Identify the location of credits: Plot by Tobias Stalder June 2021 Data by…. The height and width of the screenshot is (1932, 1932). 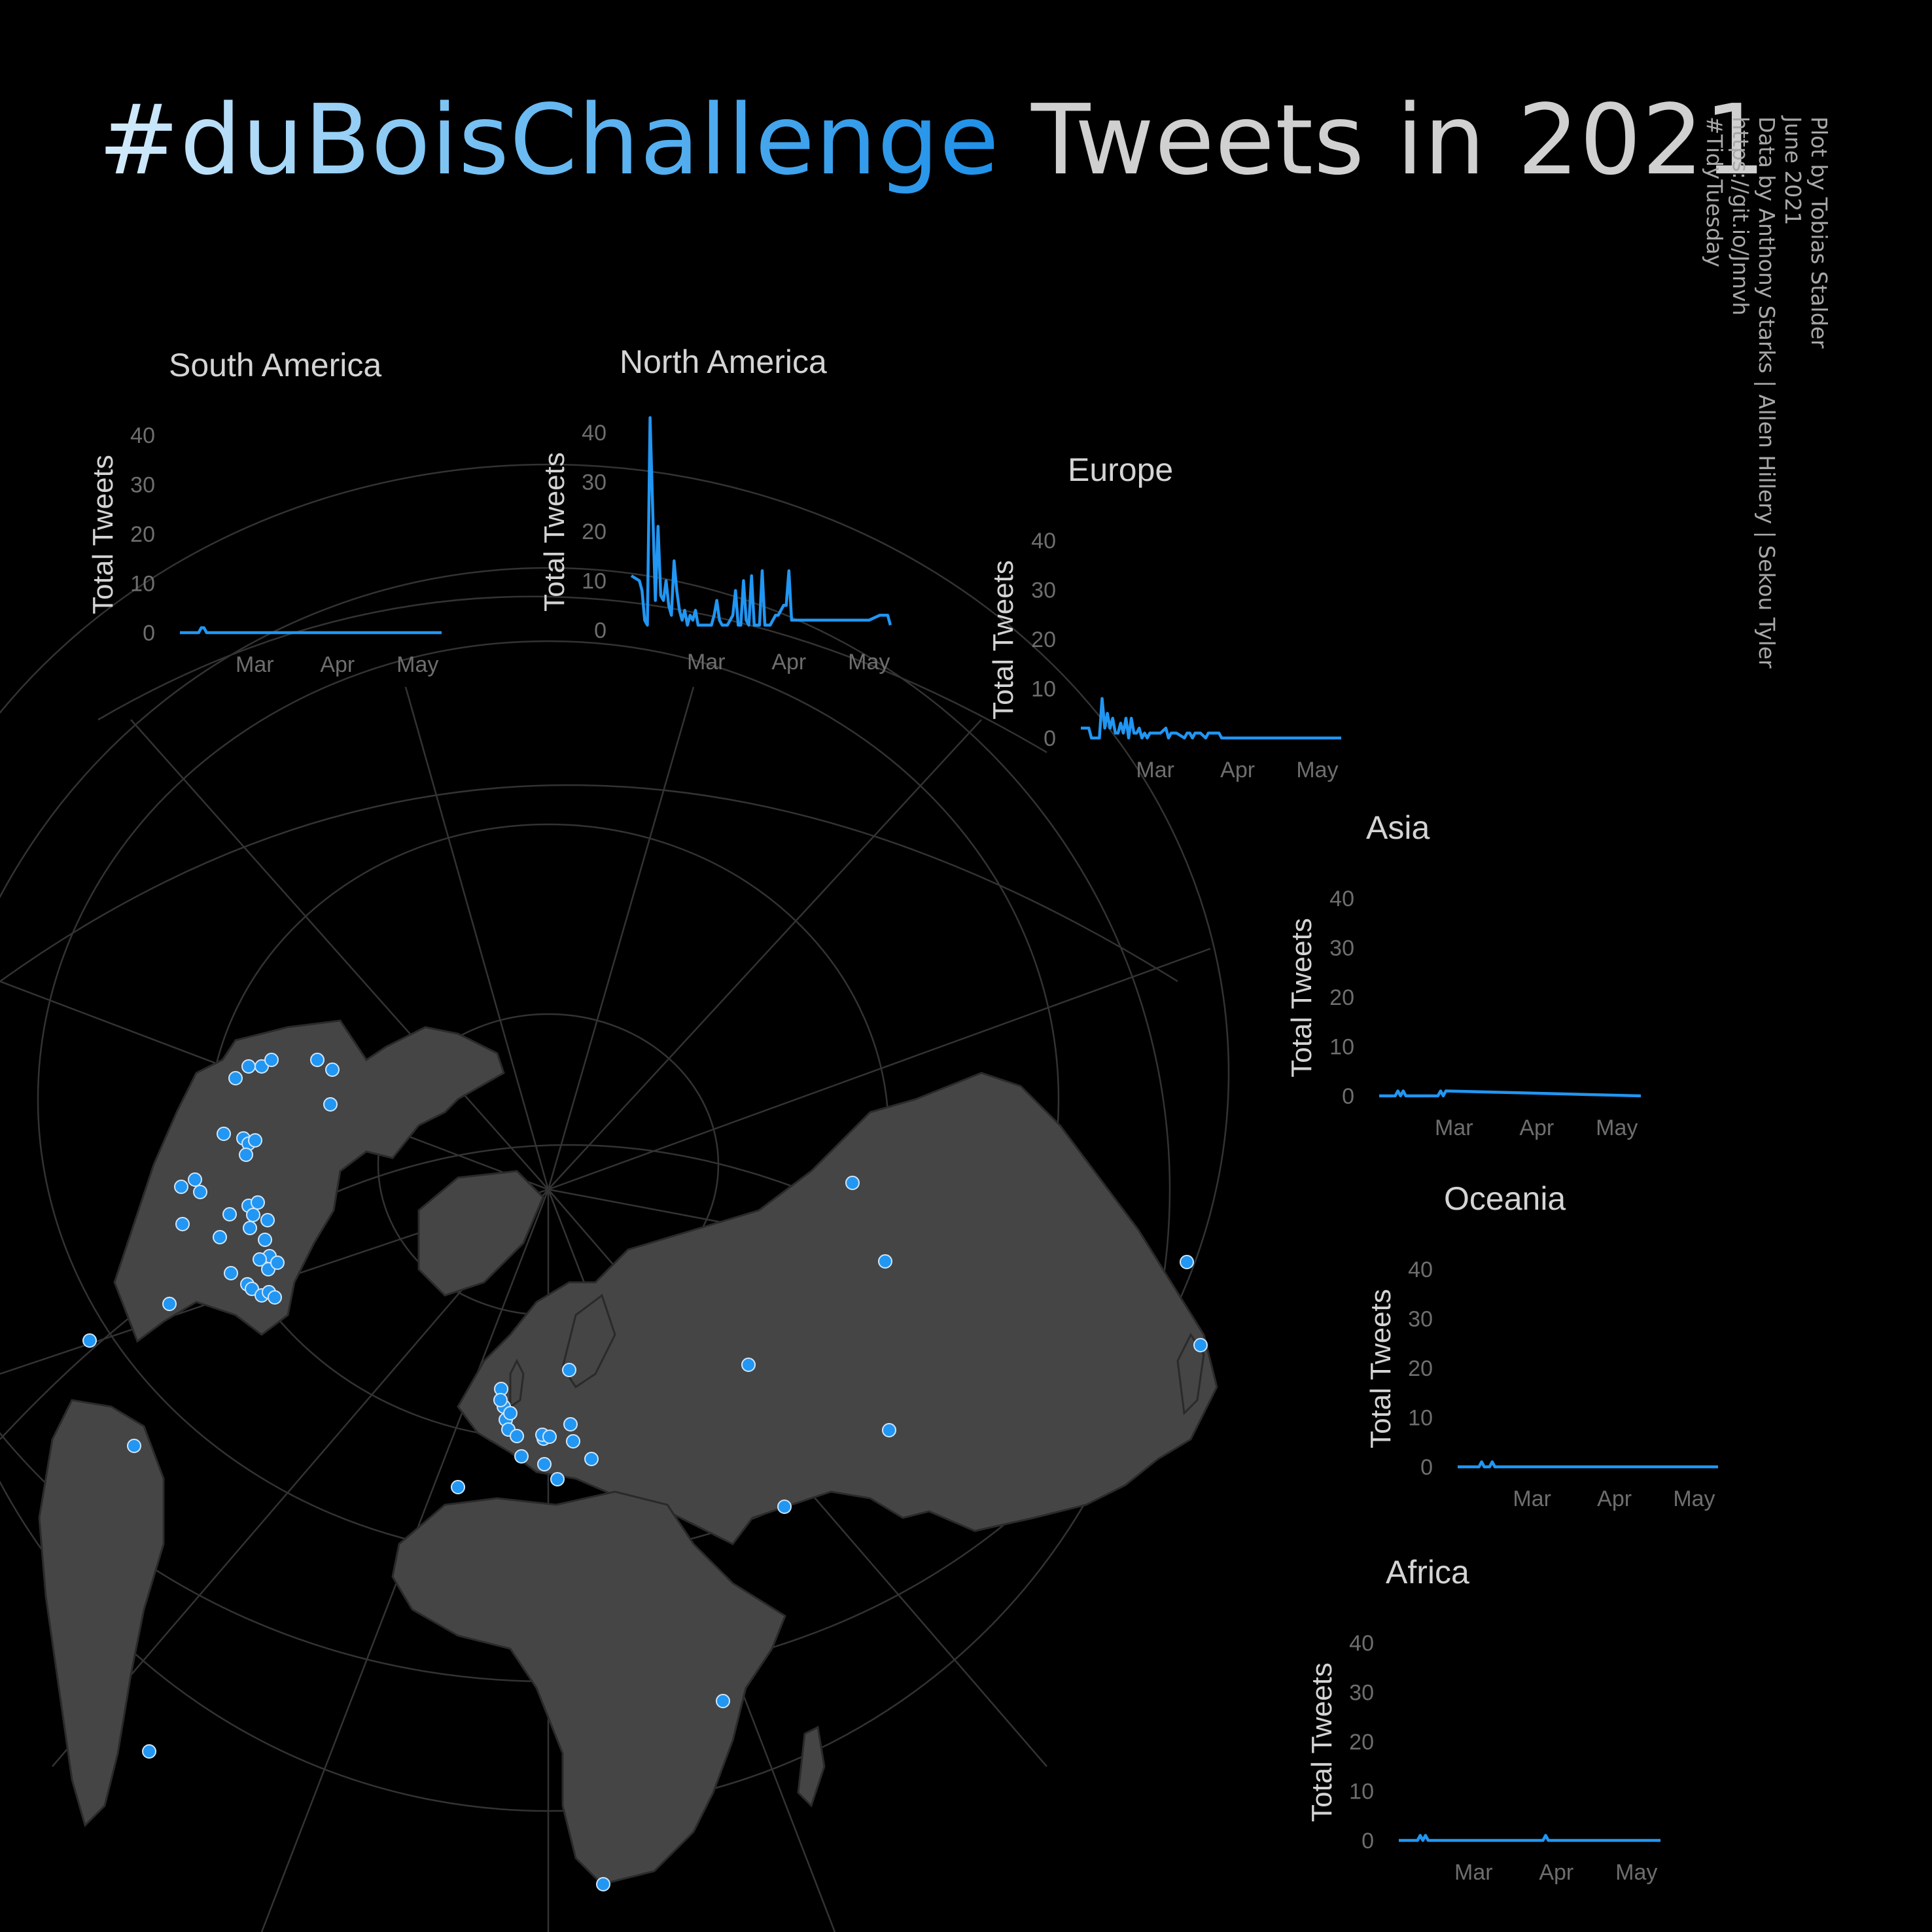
(1766, 392).